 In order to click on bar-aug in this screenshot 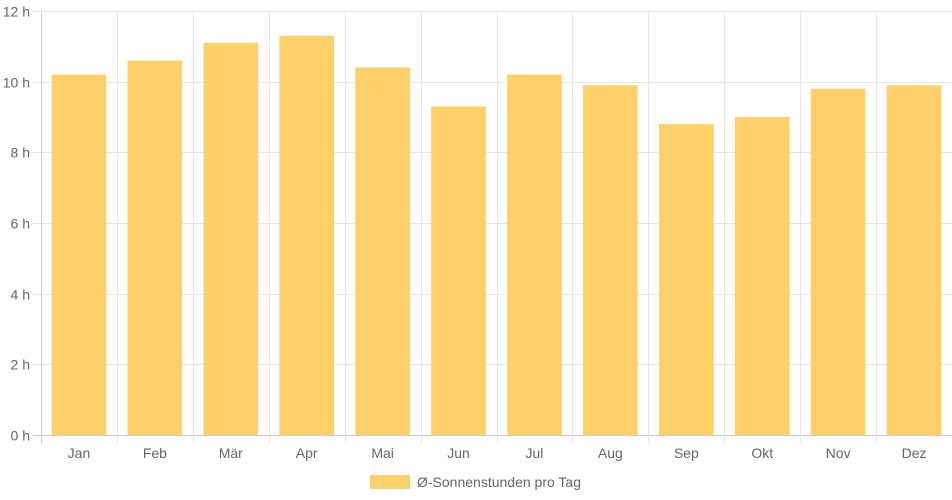, I will do `click(610, 260)`.